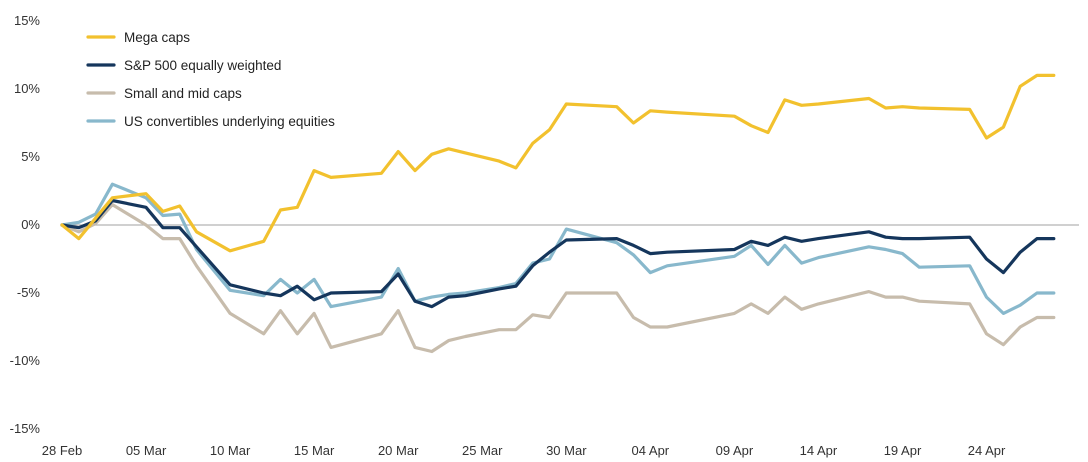 The width and height of the screenshot is (1088, 462). I want to click on legend-label: US convertibles underlying equities, so click(229, 121).